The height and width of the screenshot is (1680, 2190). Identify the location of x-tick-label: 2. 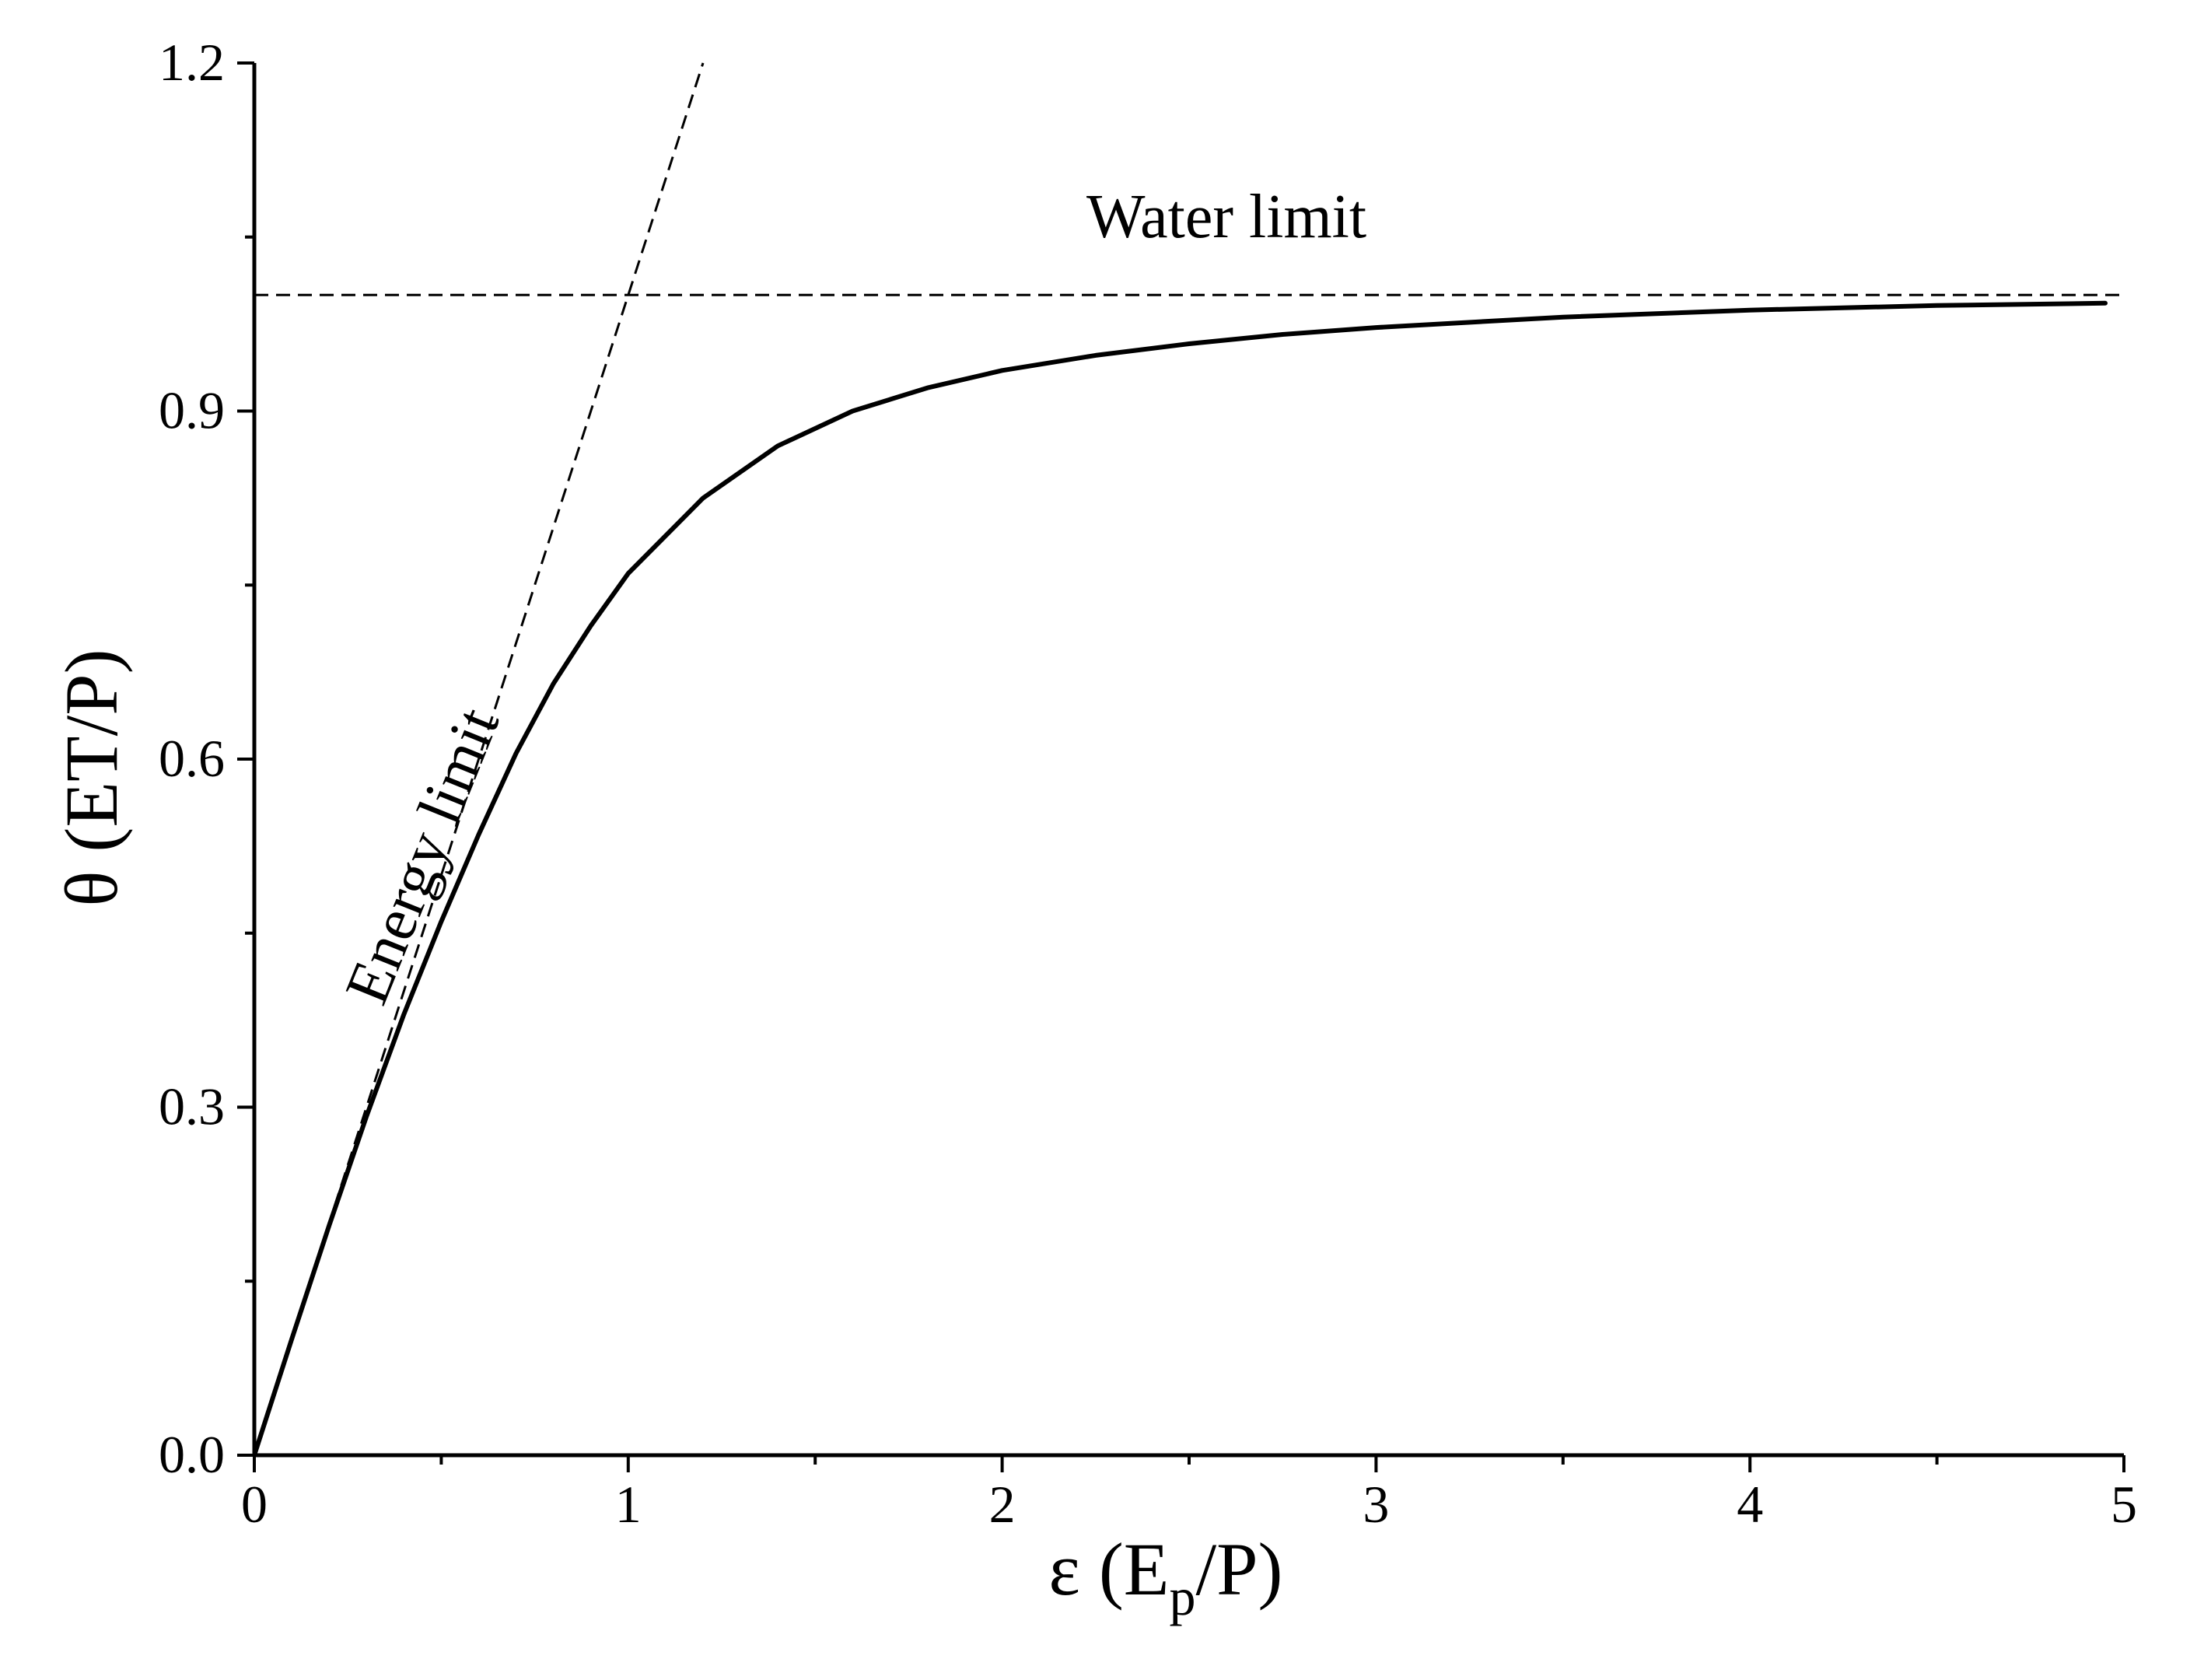
(1002, 1504).